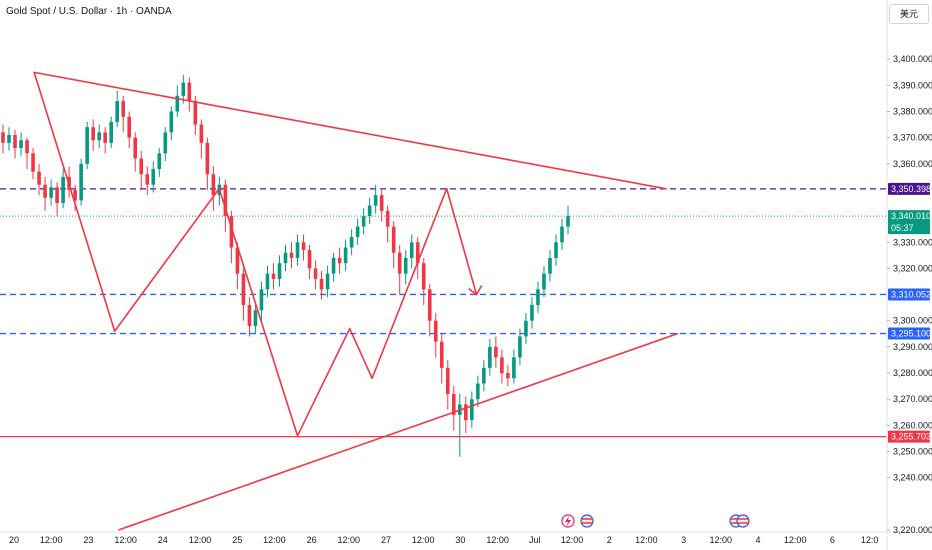  What do you see at coordinates (757, 540) in the screenshot?
I see `time-tick-label: 4` at bounding box center [757, 540].